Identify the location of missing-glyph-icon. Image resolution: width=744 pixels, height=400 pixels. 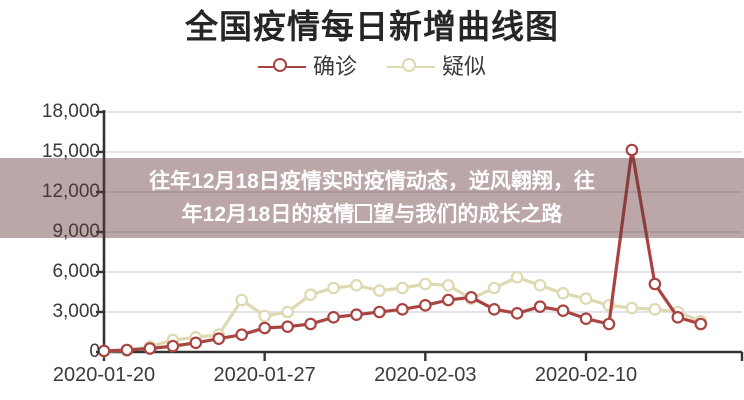
(364, 213).